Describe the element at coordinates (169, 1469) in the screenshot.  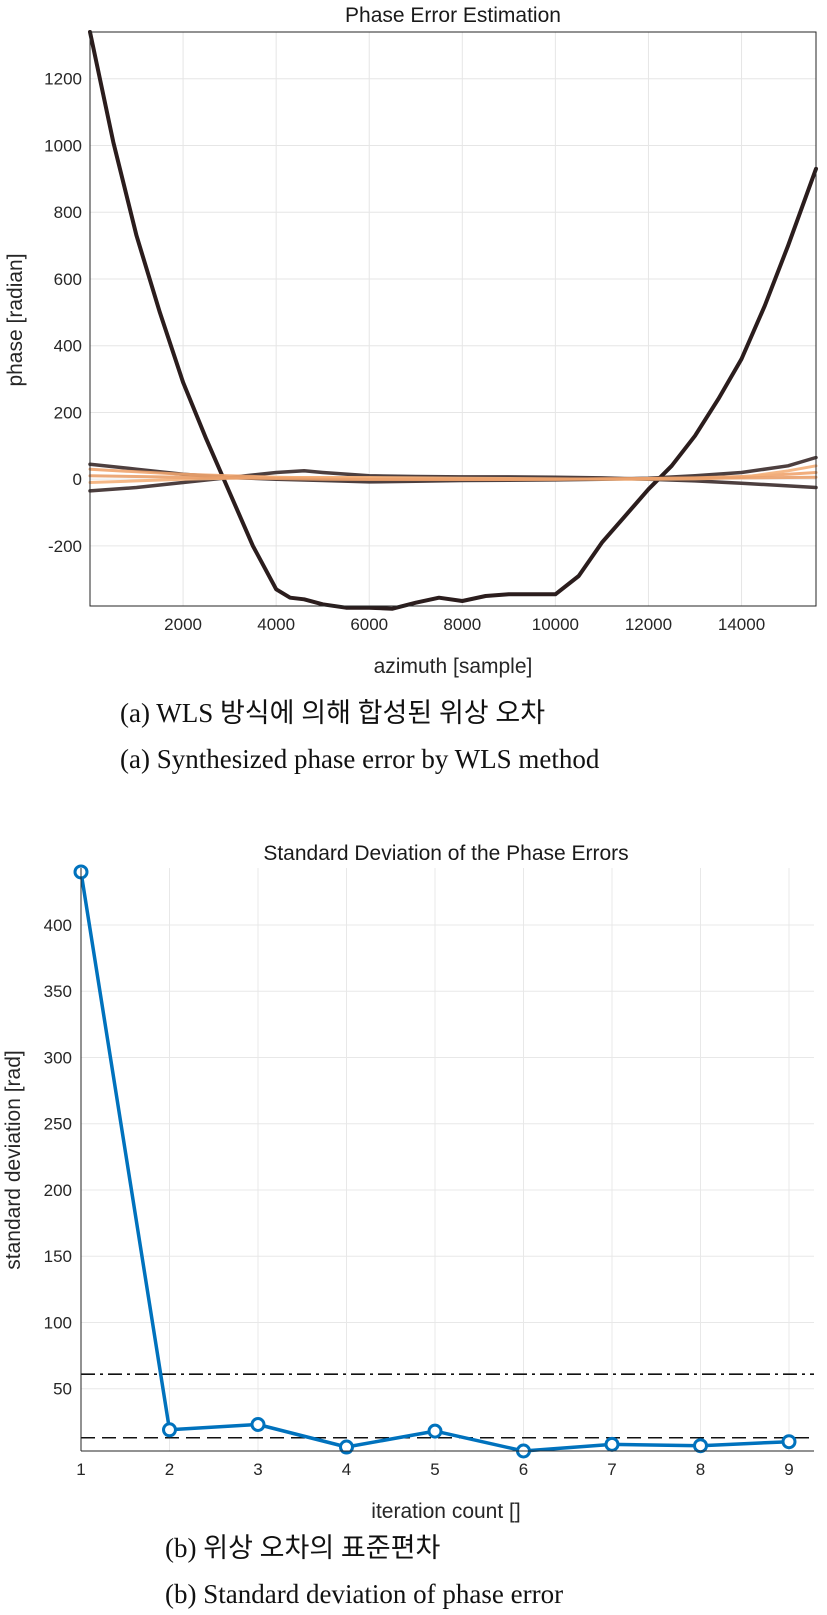
I see `chart2-x-tick-label: 2` at that location.